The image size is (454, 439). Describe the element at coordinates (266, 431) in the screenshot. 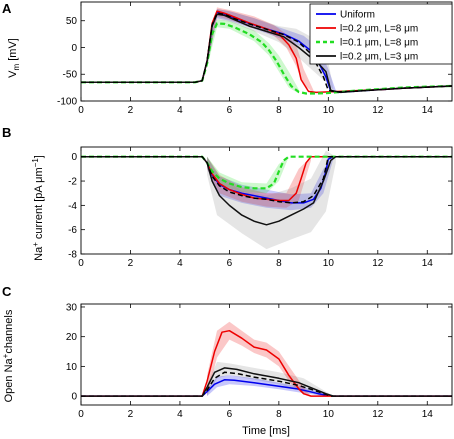

I see `panel-c-xlabel: Time [ms]` at that location.